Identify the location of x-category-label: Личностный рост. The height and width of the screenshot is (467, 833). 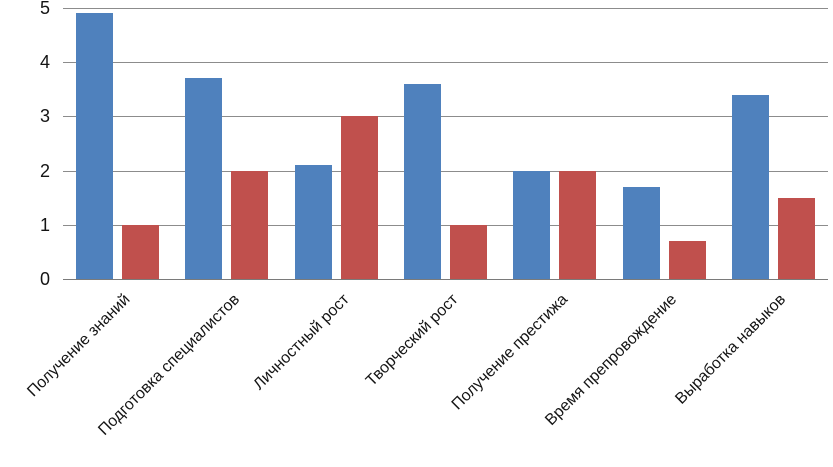
(301, 342).